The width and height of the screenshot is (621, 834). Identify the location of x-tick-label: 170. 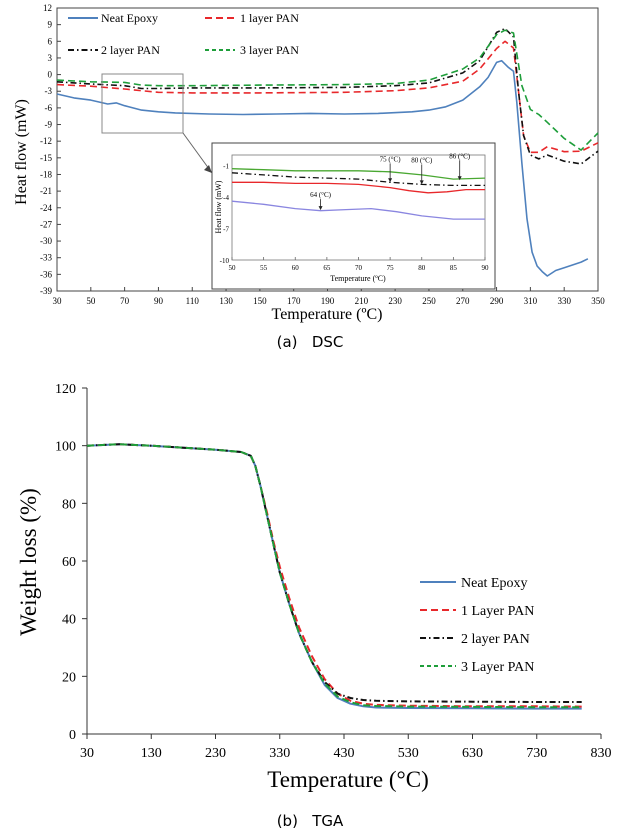
(294, 301).